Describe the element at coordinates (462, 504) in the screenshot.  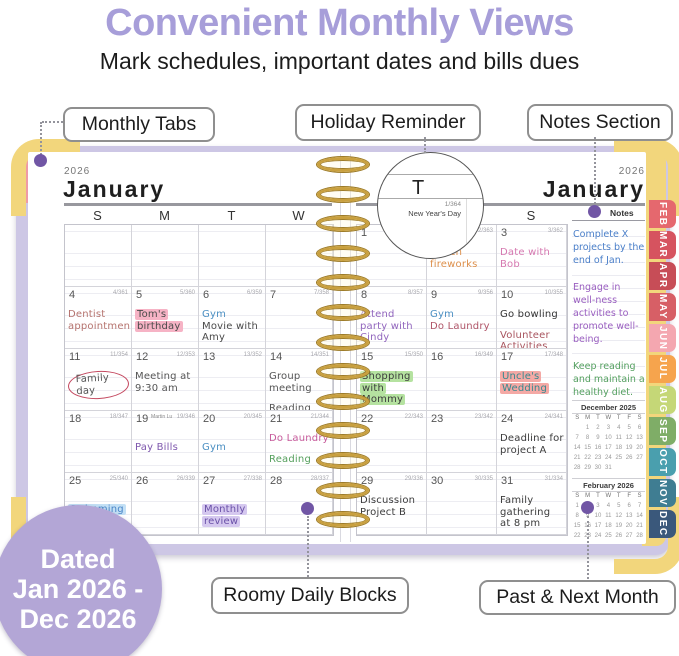
I see `day-cell-30: 30 30/335` at that location.